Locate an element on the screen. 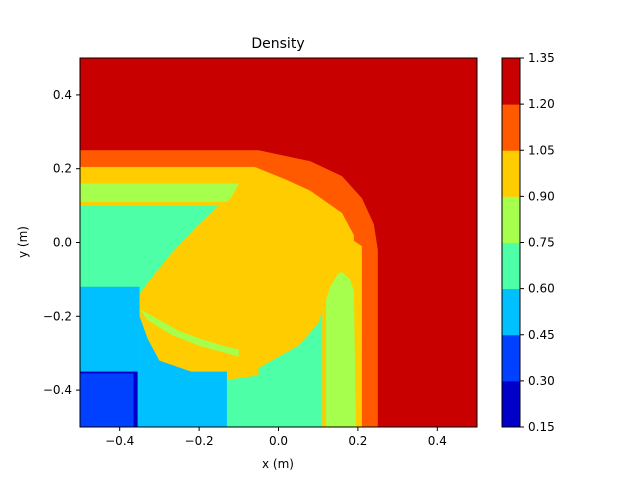 The height and width of the screenshot is (480, 640). x-axis: −0.4 −0.2 0.0 0.2 0.4 is located at coordinates (276, 437).